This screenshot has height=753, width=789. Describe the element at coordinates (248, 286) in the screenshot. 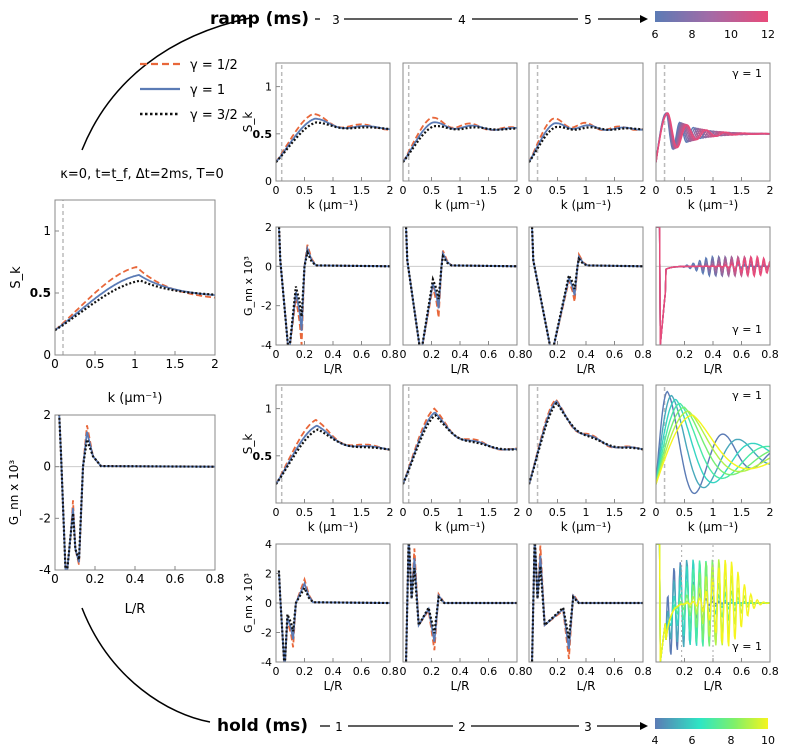

I see `y-axis-label: G_nn x 10³` at that location.